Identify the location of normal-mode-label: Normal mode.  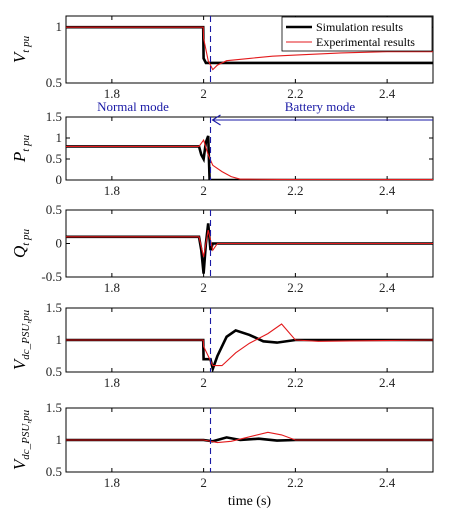
(133, 106).